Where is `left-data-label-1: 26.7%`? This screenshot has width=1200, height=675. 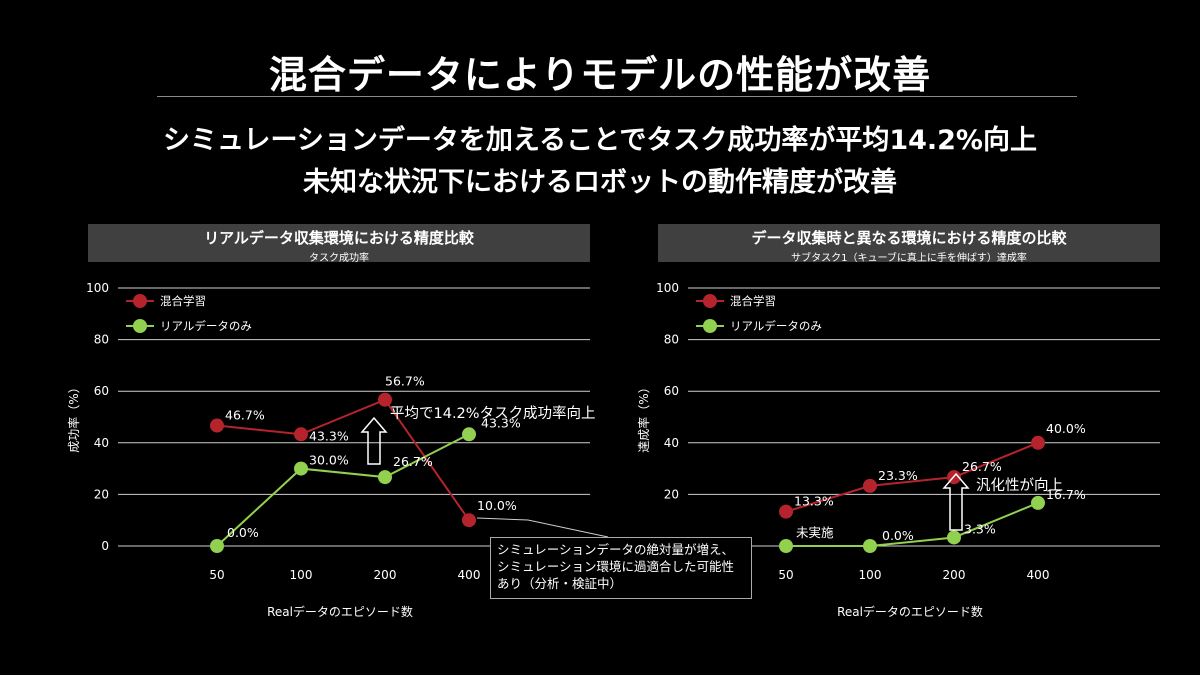
left-data-label-1: 26.7% is located at coordinates (413, 461).